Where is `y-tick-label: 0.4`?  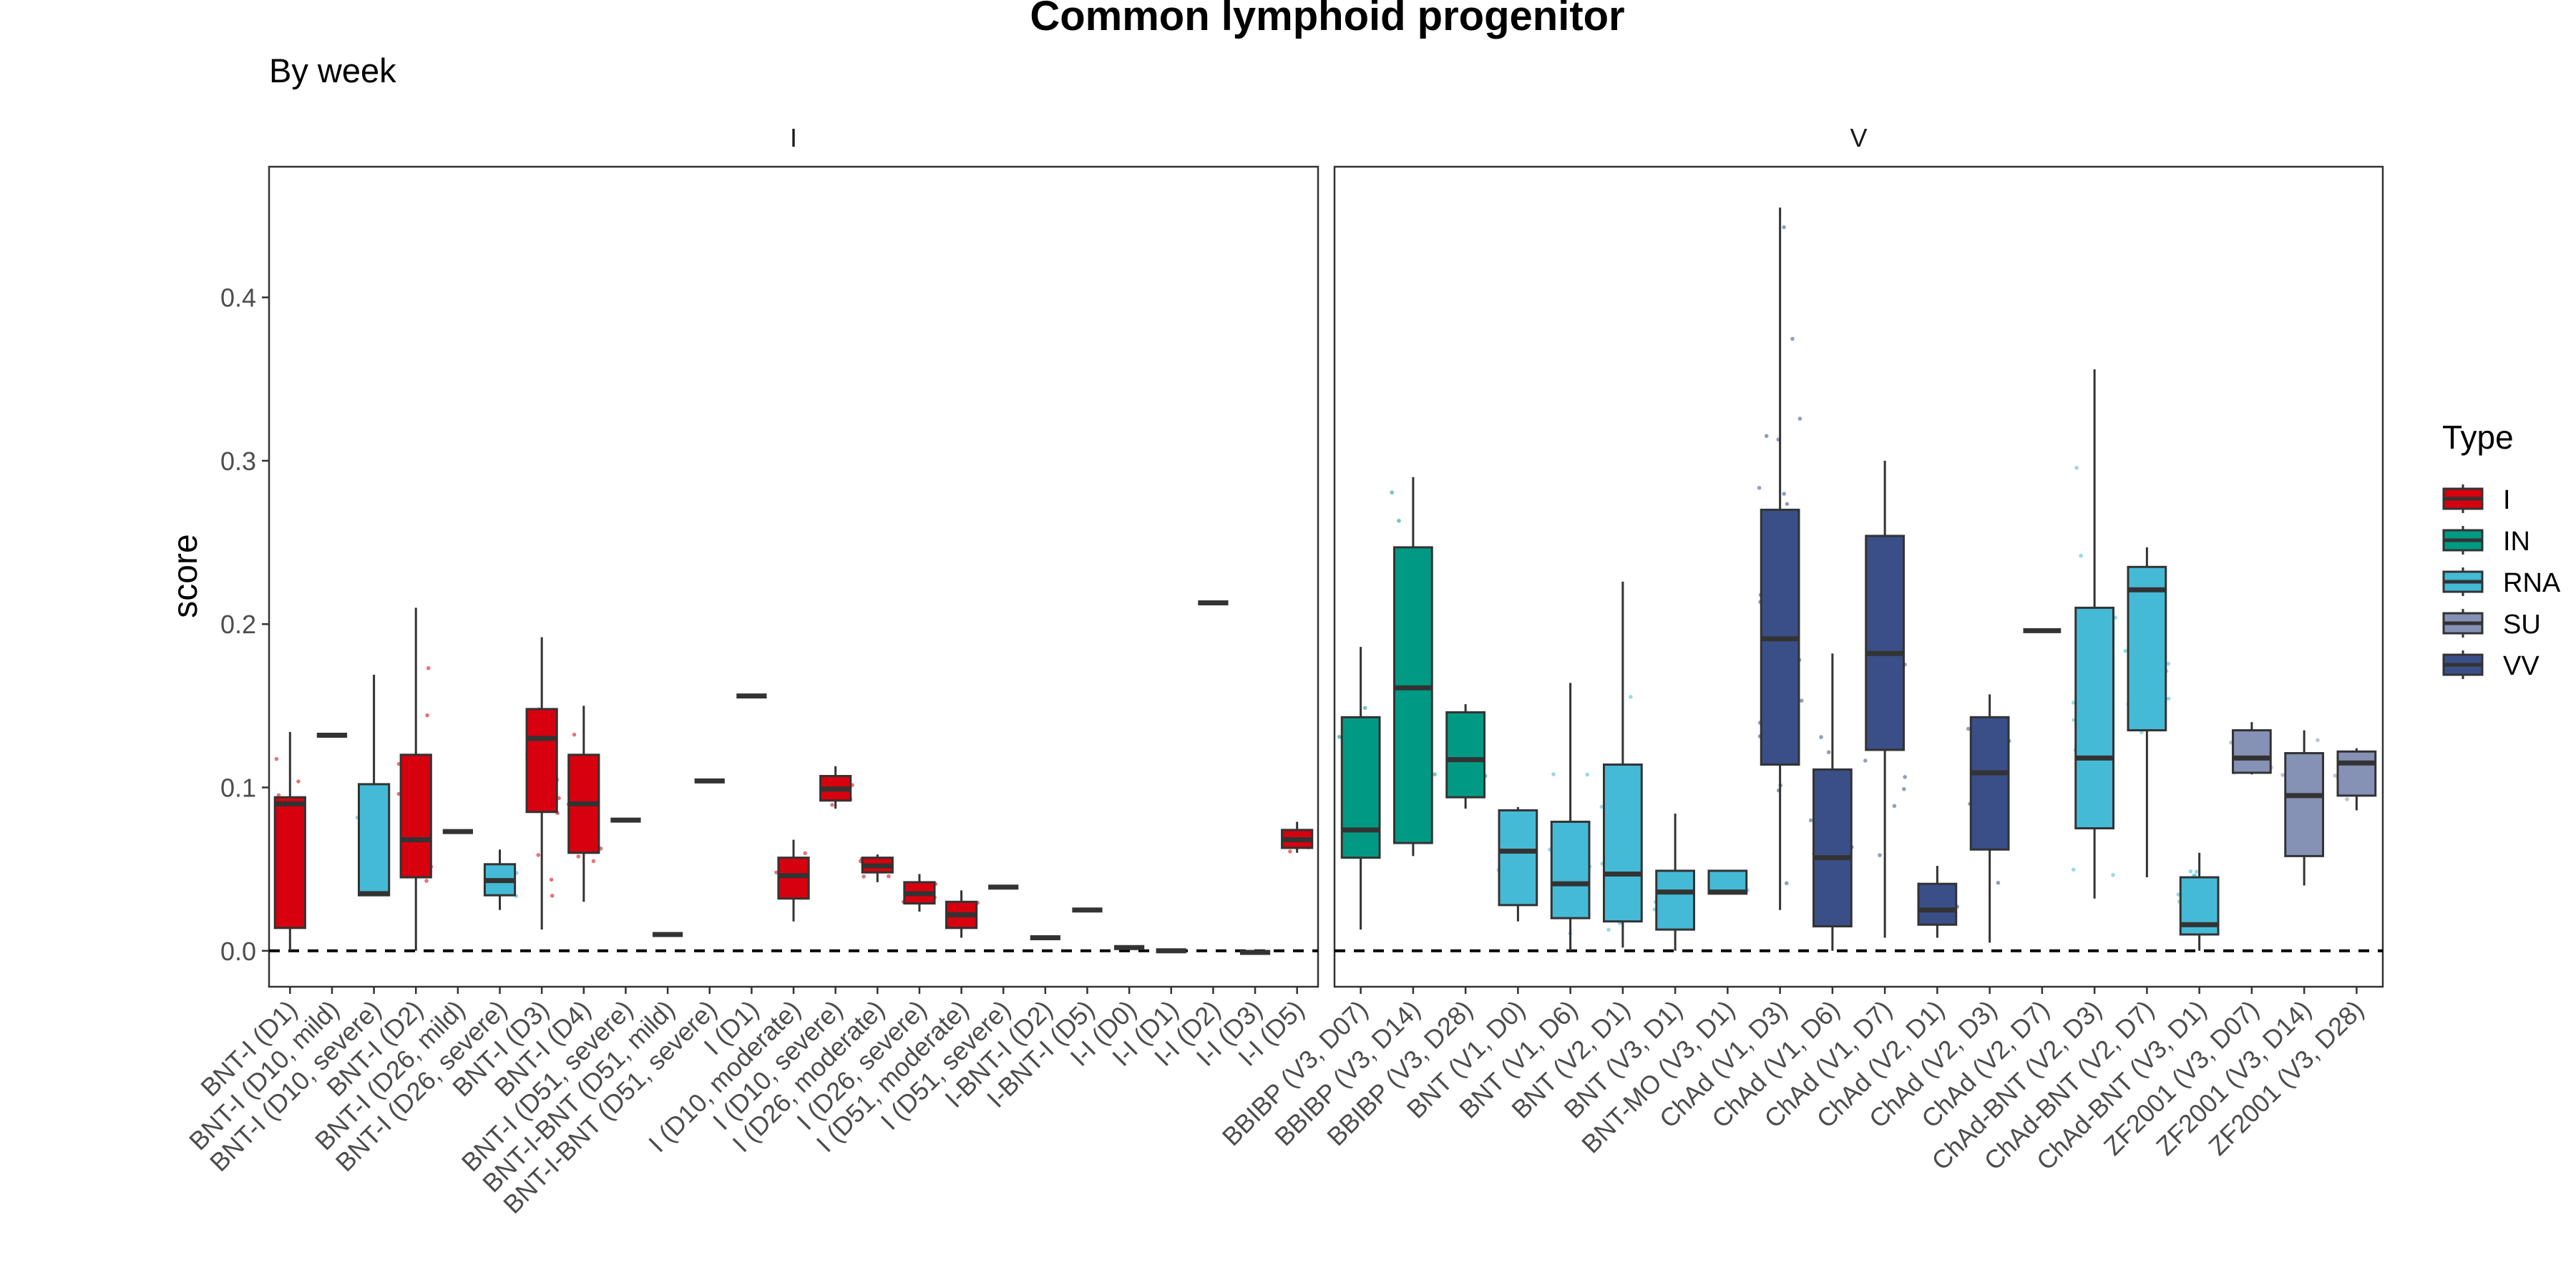
y-tick-label: 0.4 is located at coordinates (238, 298).